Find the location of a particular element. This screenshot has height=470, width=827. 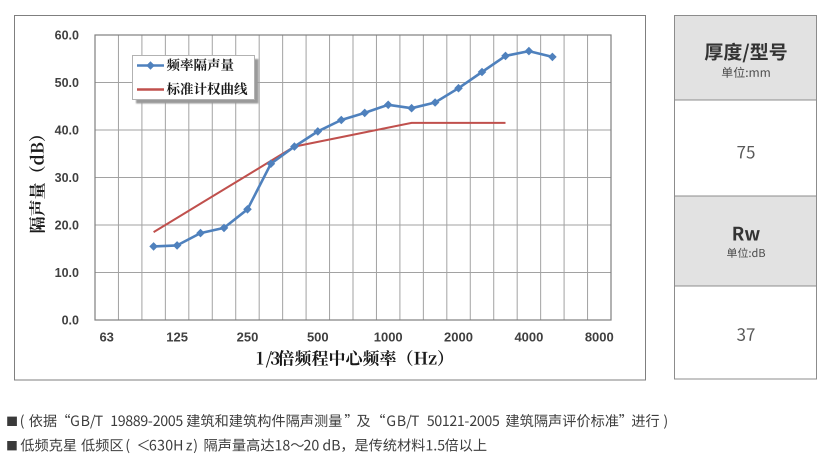

svg-text: 10.0 is located at coordinates (67, 273).